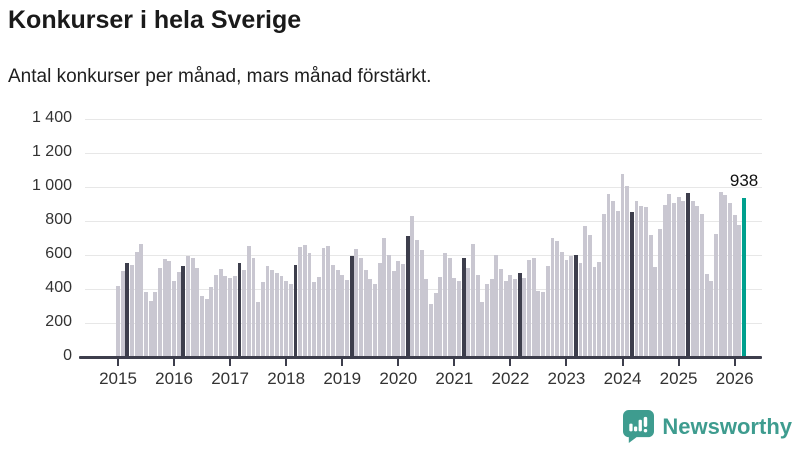 The width and height of the screenshot is (800, 450). Describe the element at coordinates (342, 378) in the screenshot. I see `x-tick-label: 2019` at that location.